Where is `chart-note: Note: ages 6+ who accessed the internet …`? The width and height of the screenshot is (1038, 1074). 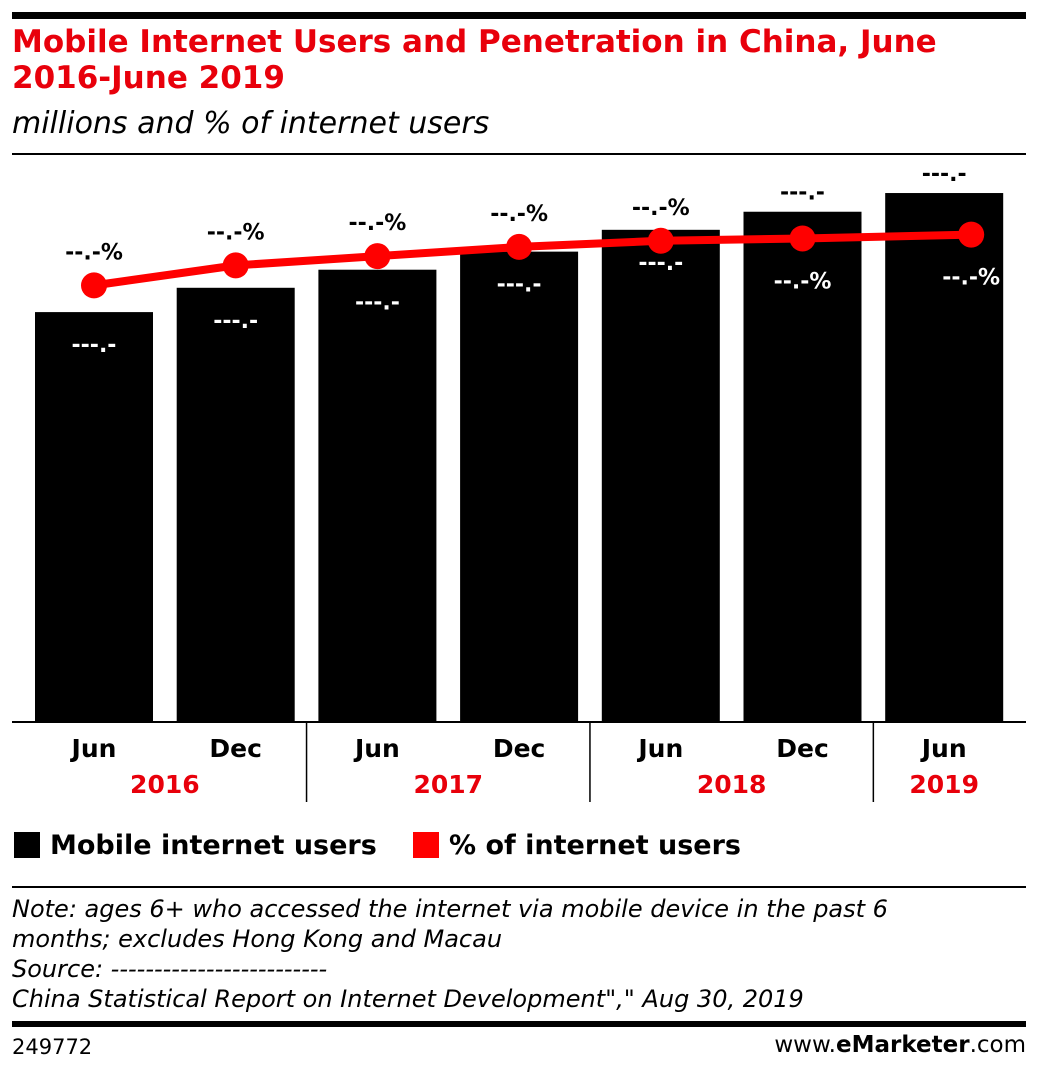 chart-note: Note: ages 6+ who accessed the internet … is located at coordinates (517, 954).